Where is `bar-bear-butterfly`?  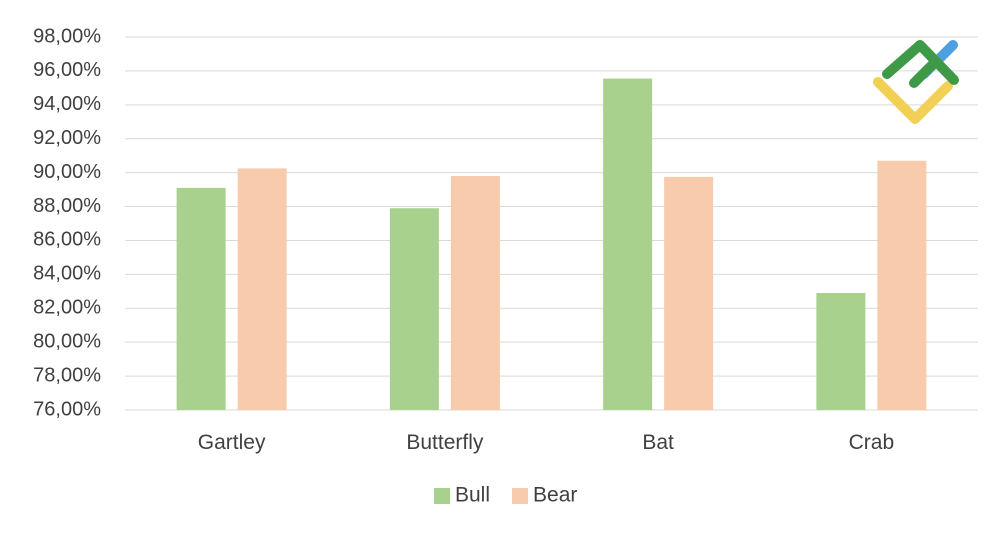
bar-bear-butterfly is located at coordinates (475, 293).